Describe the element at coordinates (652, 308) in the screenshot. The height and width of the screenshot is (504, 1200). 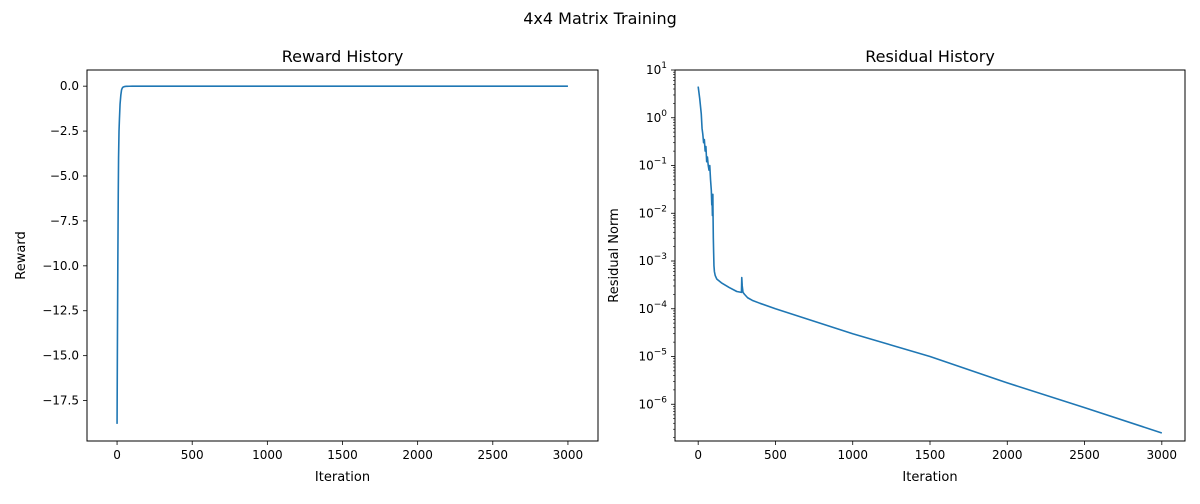
I see `y-tick-label: 10⁻⁴` at that location.